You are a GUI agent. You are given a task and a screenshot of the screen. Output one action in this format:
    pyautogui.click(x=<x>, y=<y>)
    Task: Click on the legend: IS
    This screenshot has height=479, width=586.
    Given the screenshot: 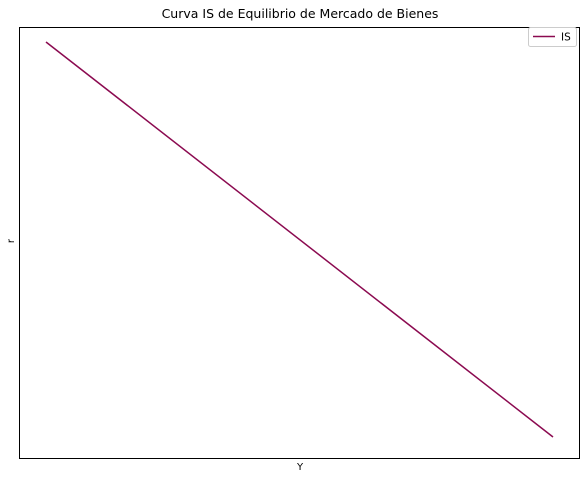 What is the action you would take?
    pyautogui.click(x=552, y=37)
    